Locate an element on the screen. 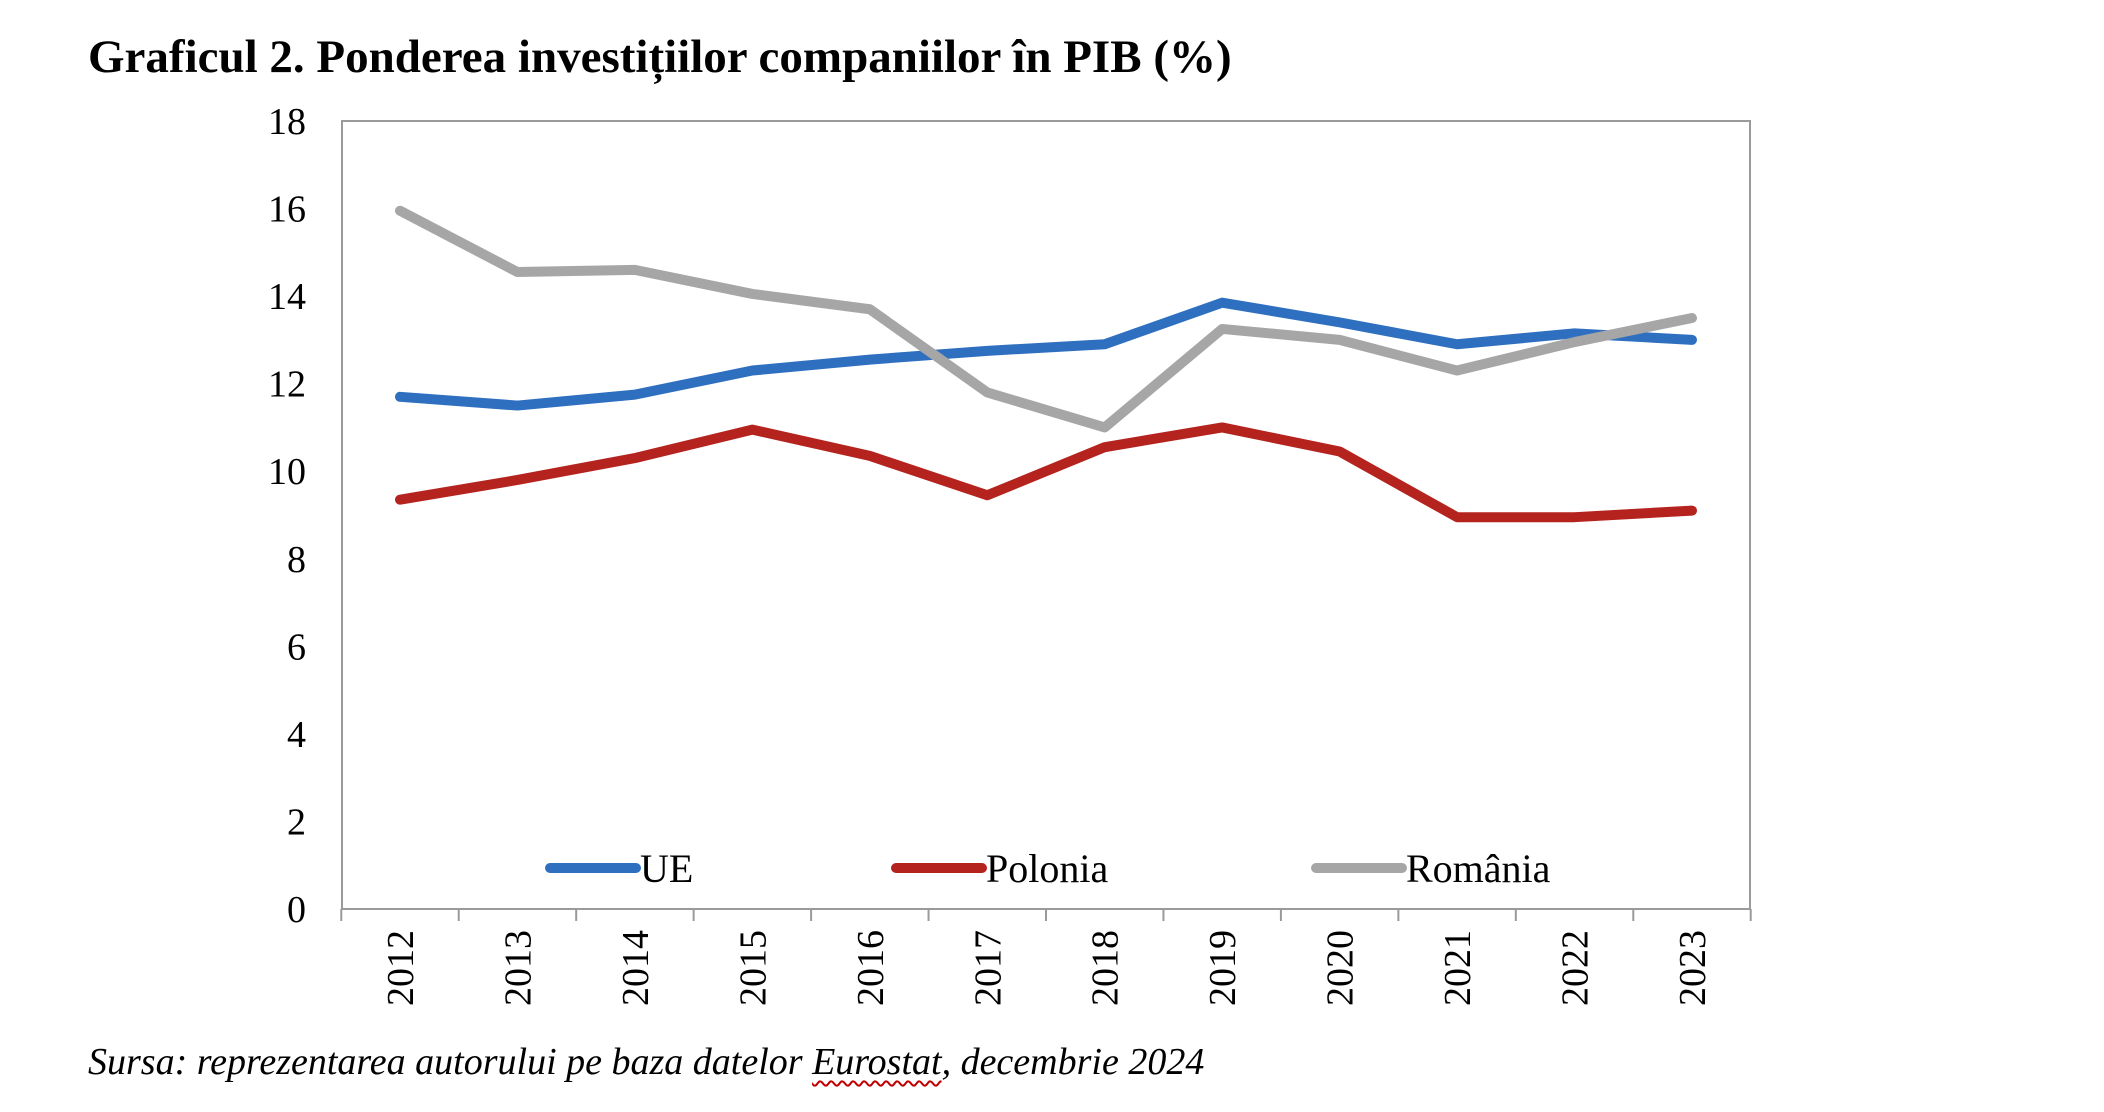 The height and width of the screenshot is (1112, 2104). y-tick-label: 8 is located at coordinates (296, 560).